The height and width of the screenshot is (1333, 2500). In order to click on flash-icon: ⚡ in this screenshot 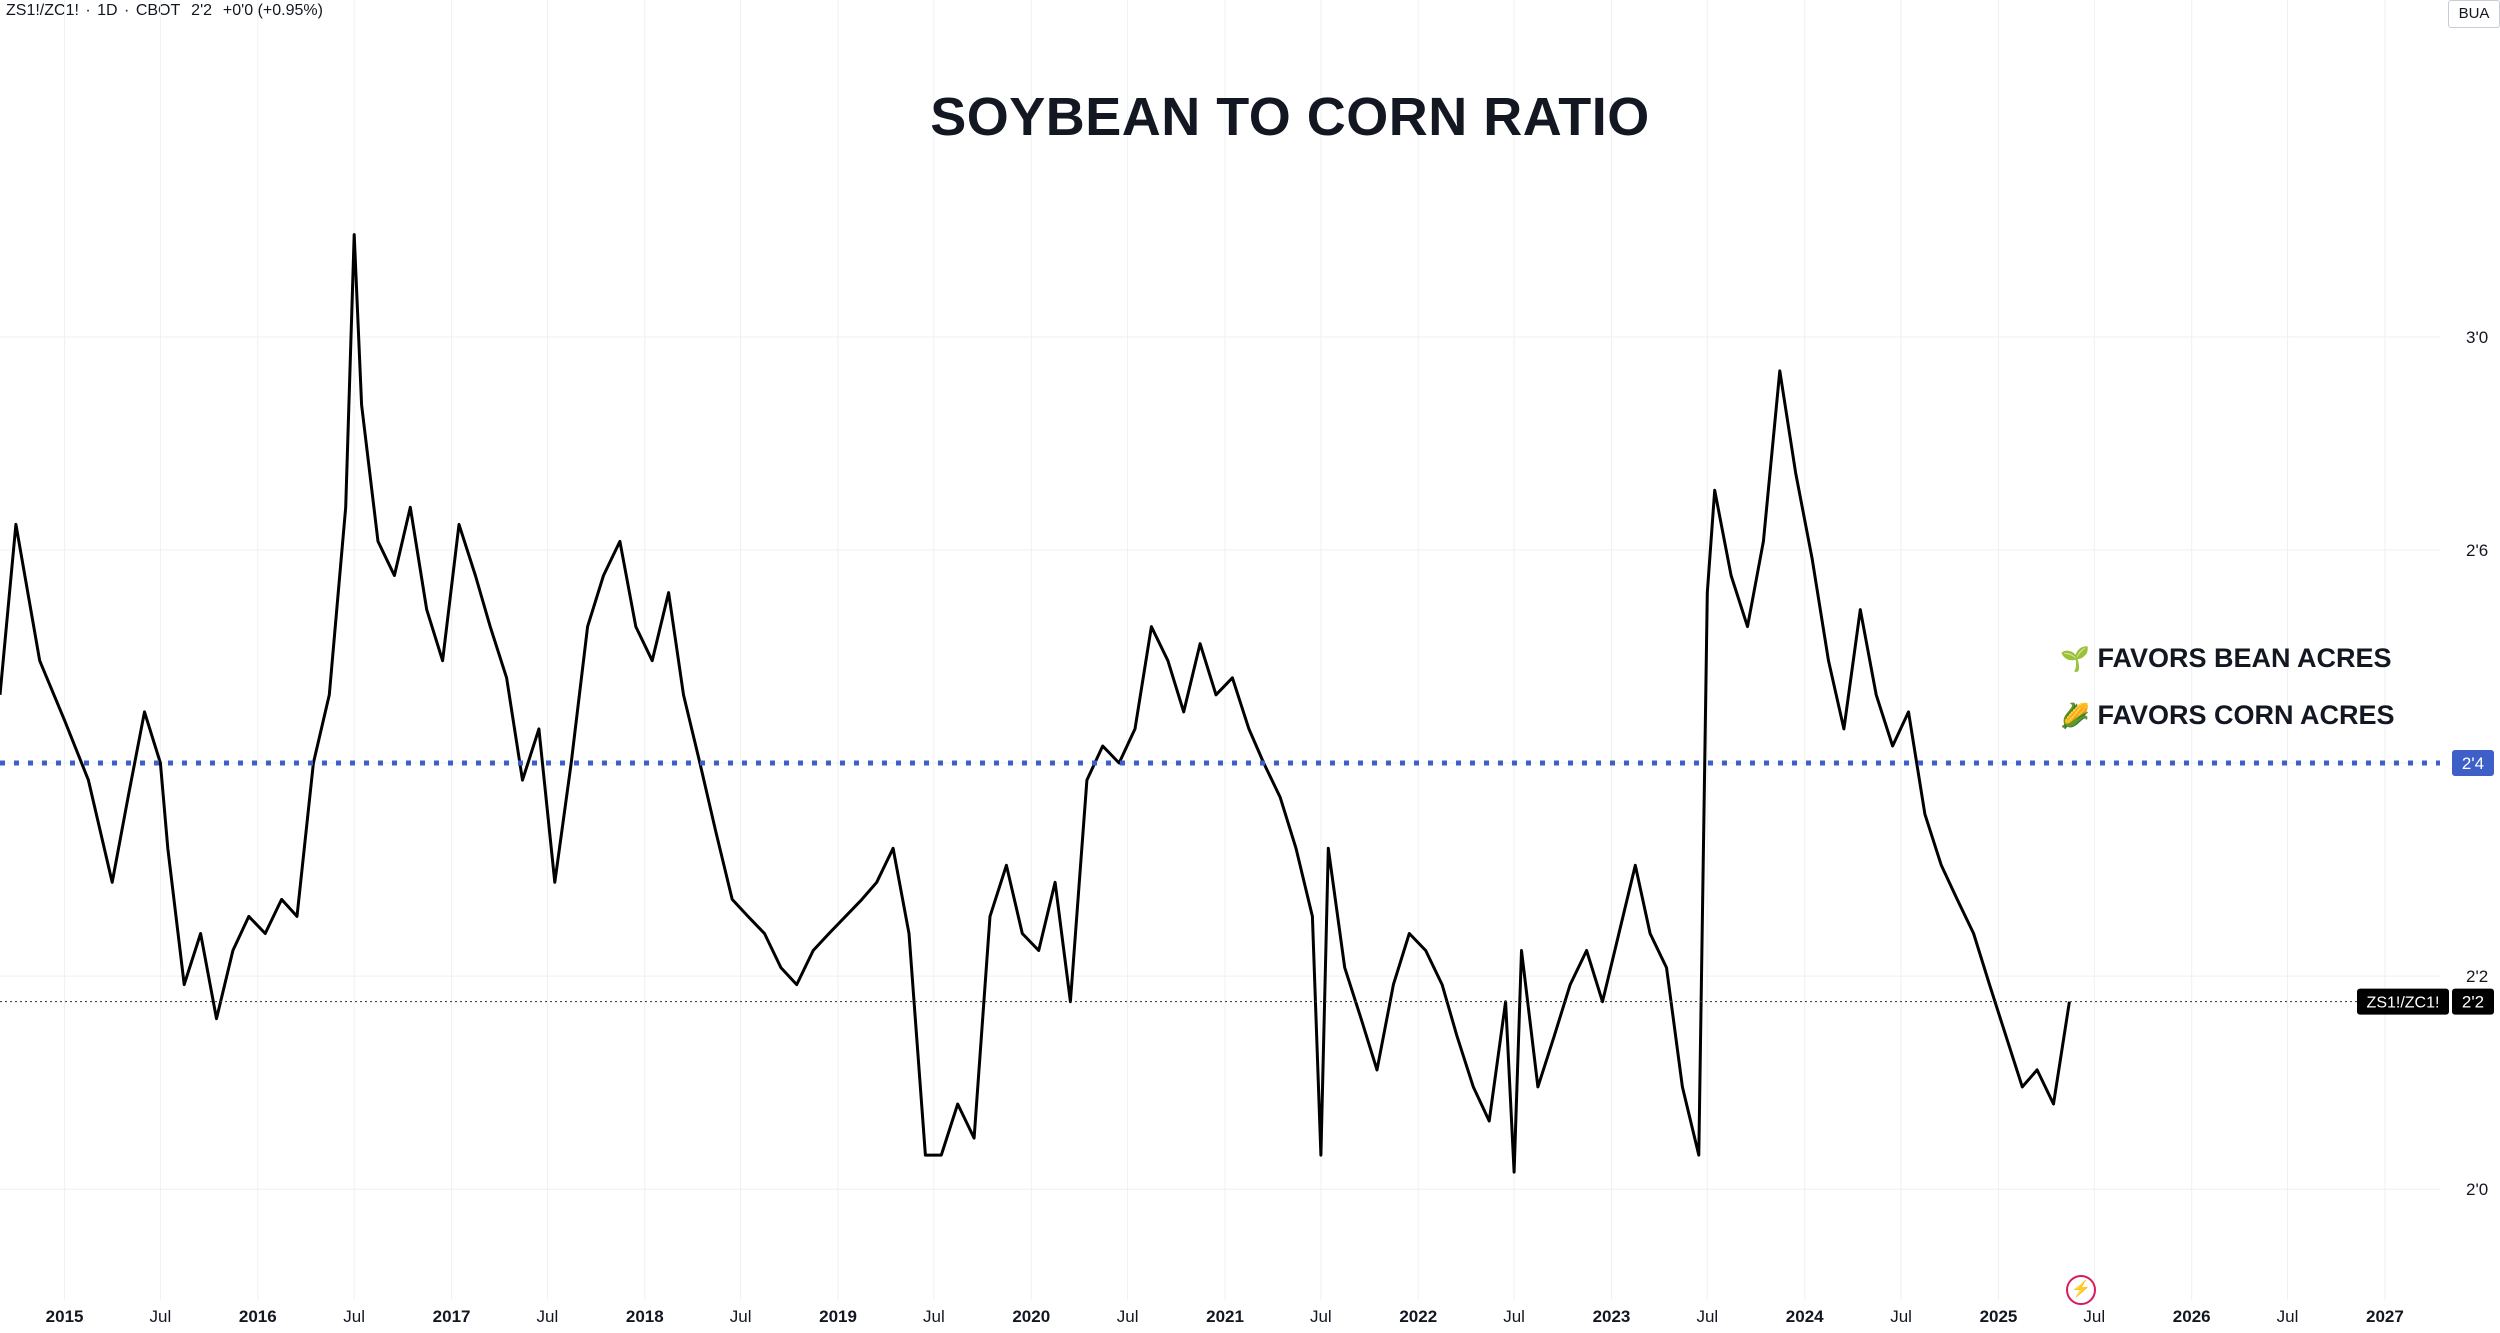, I will do `click(2081, 1290)`.